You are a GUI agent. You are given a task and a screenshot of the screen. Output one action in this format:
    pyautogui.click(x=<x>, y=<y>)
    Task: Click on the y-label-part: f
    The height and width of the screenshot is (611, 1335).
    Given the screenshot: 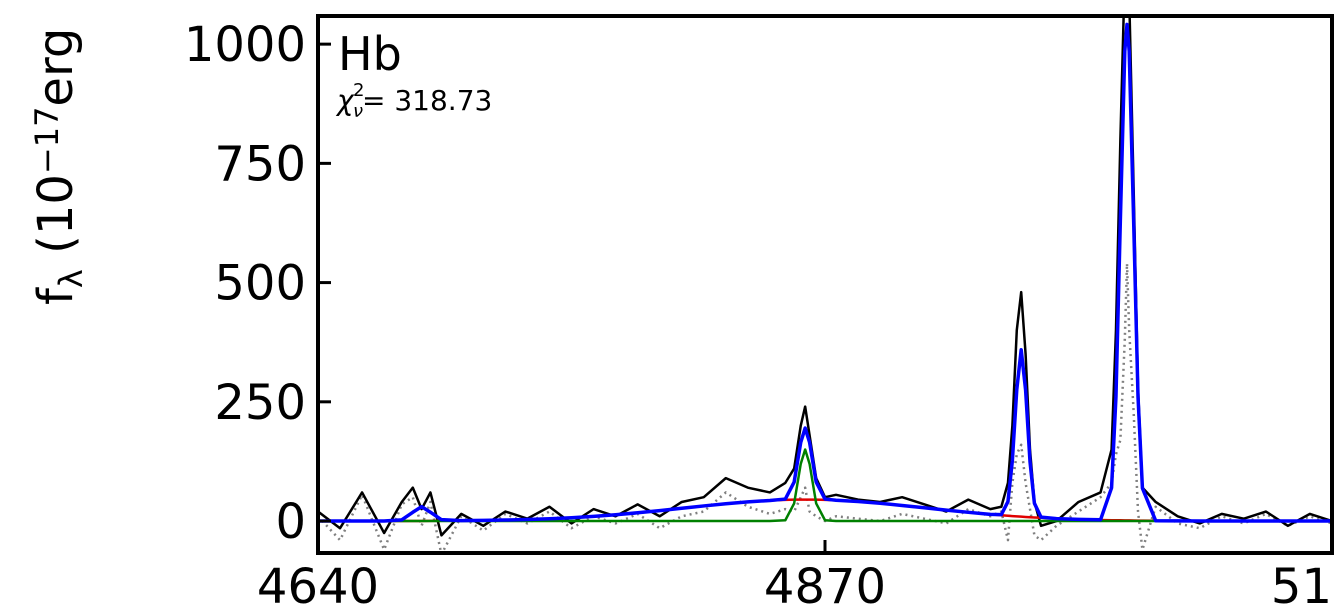 What is the action you would take?
    pyautogui.click(x=56, y=296)
    